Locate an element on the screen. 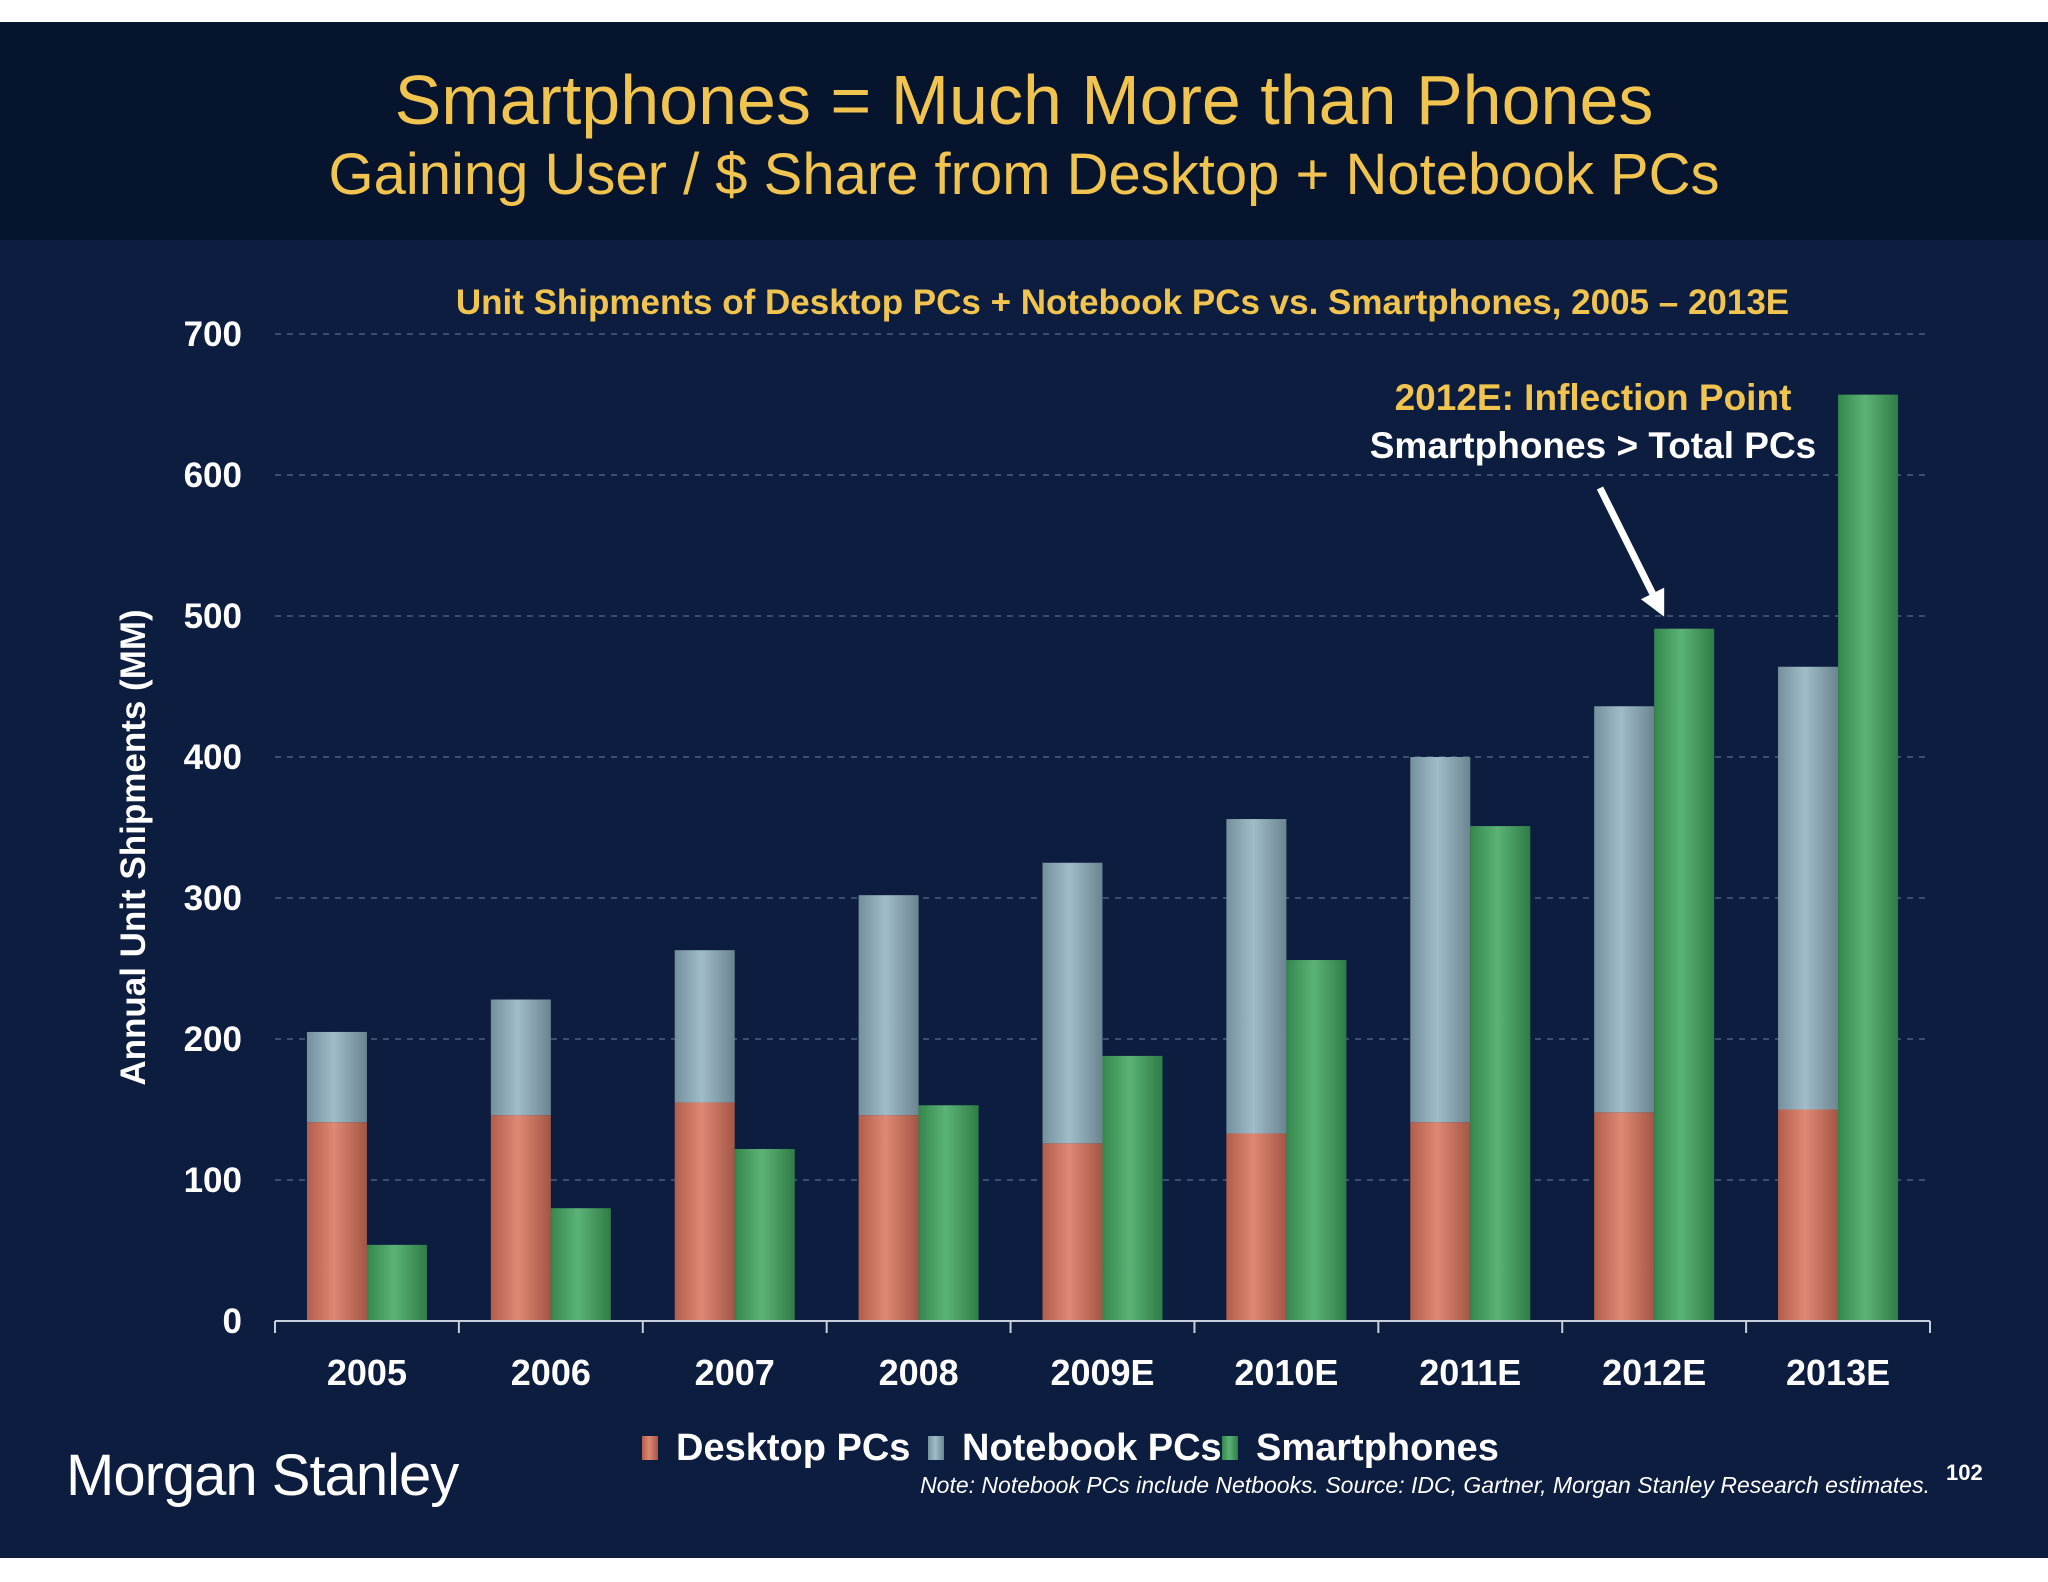  legend-swatch-notebook-pcs is located at coordinates (936, 1448).